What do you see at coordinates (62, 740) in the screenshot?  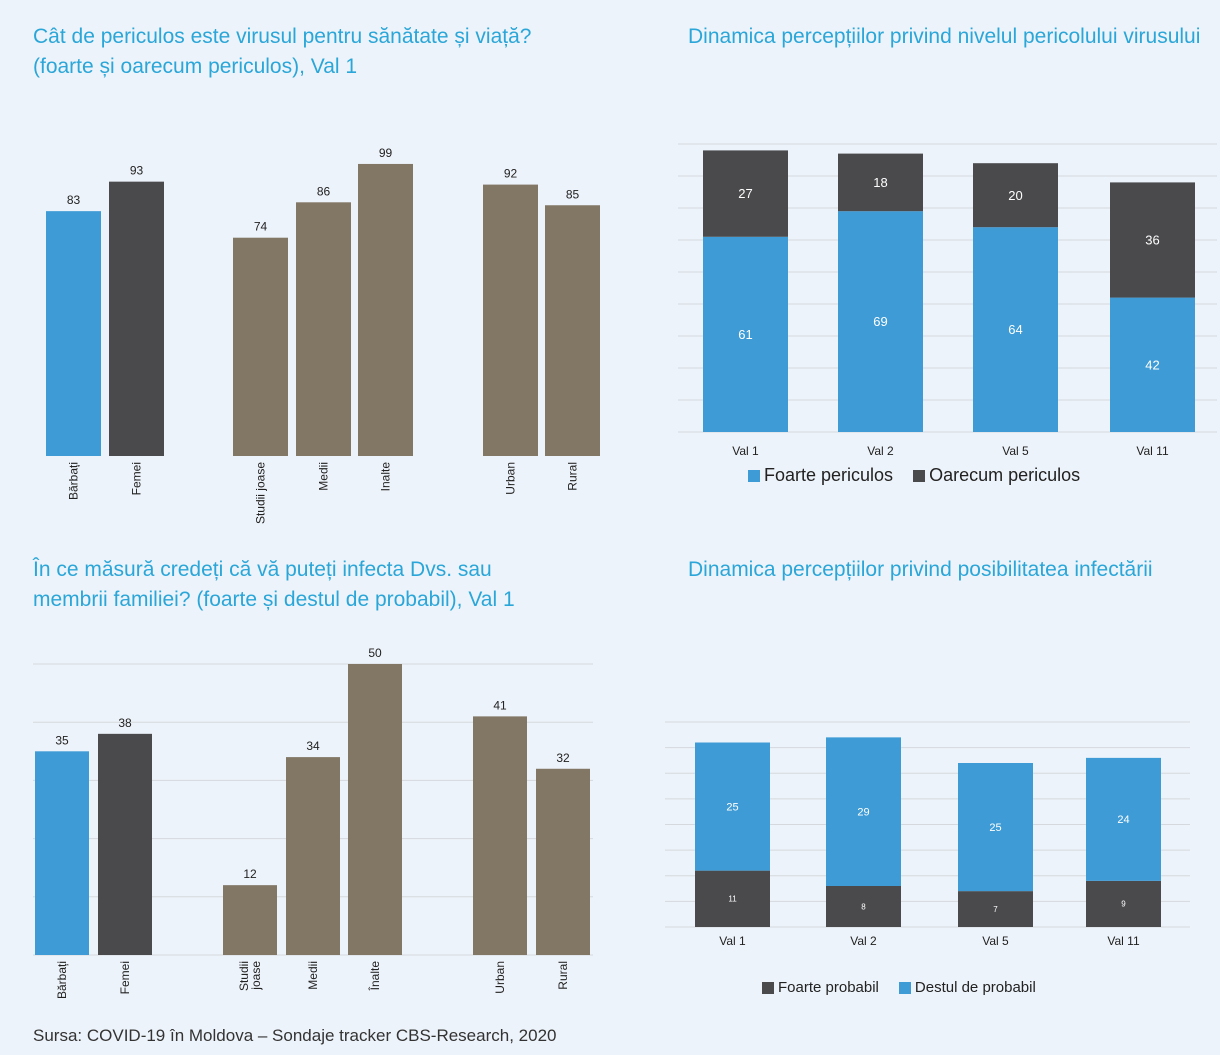 I see `data-label: 35` at bounding box center [62, 740].